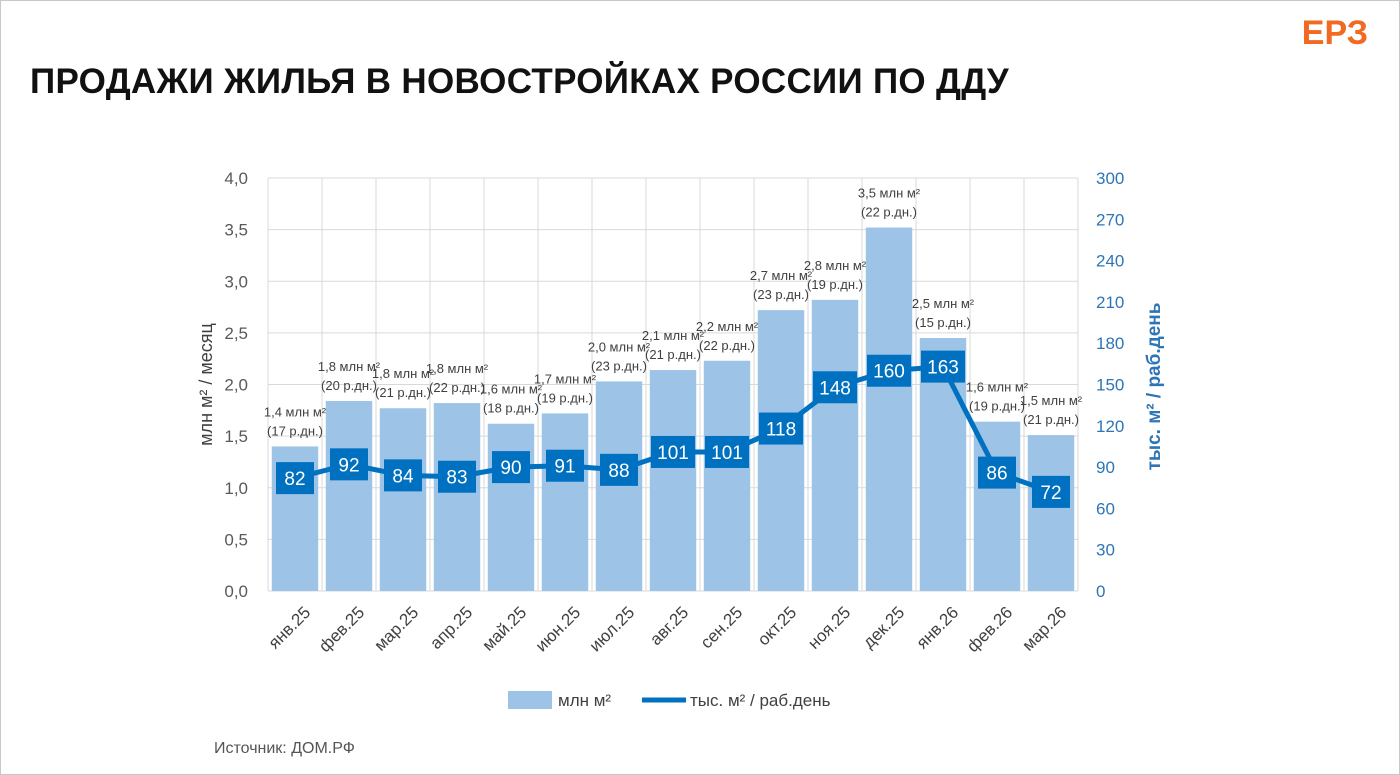  I want to click on y2-tick-label: 30, so click(1105, 550).